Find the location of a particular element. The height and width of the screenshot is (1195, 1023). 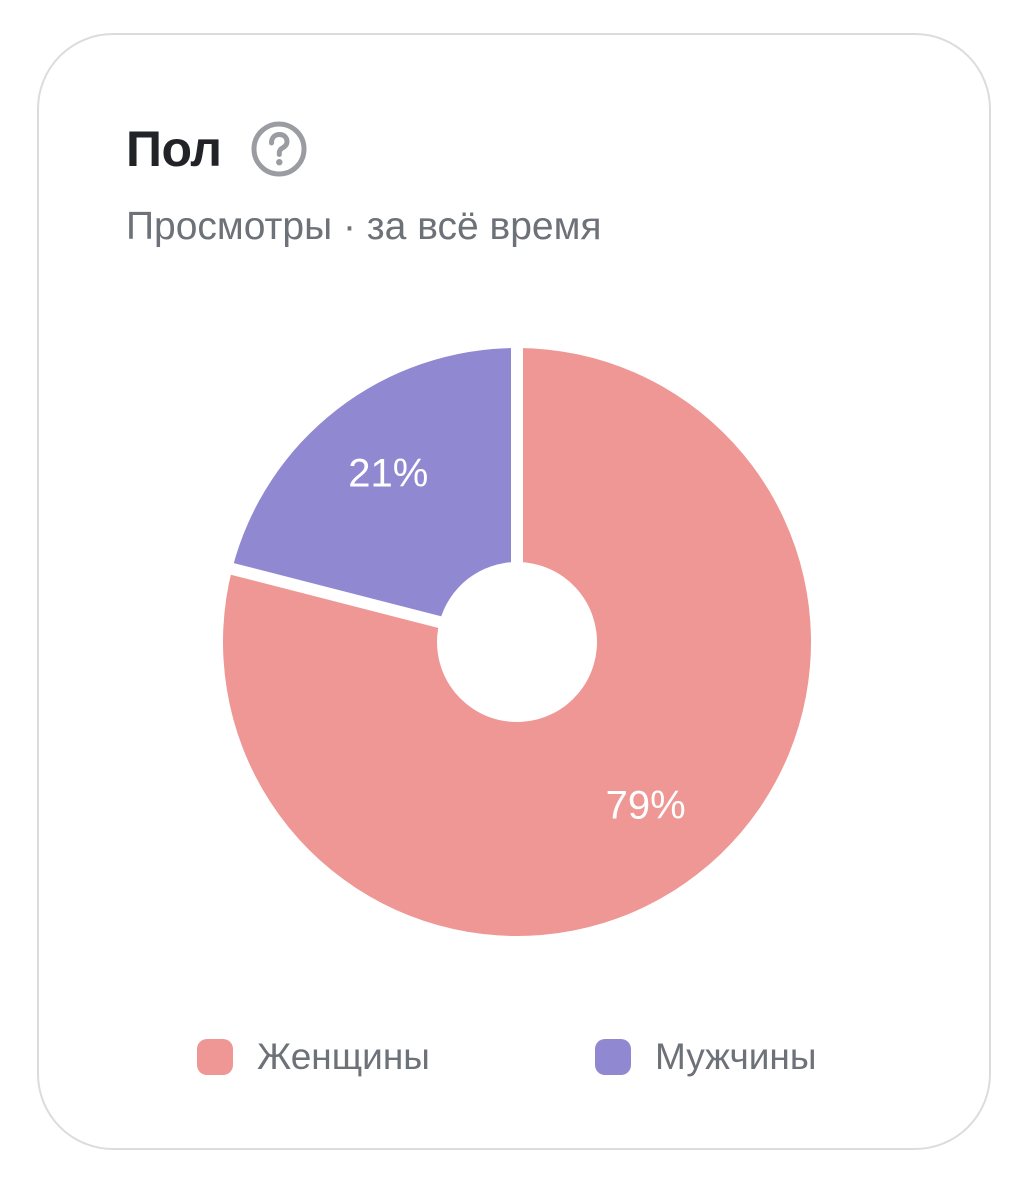

slice-separator is located at coordinates (334, 595).